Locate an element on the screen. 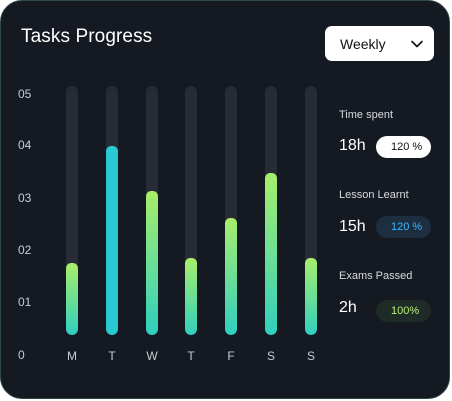  bar-wed is located at coordinates (152, 263).